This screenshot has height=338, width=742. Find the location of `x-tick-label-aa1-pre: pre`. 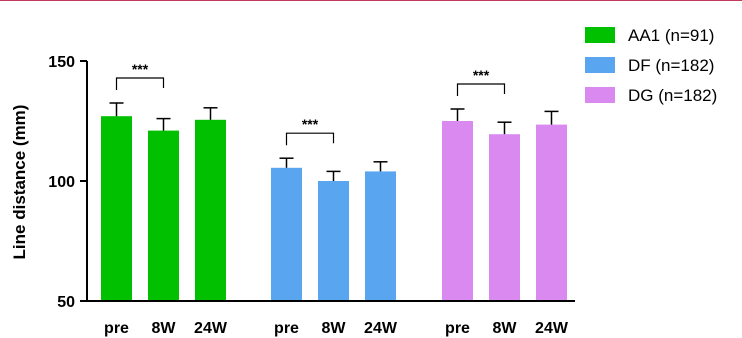

x-tick-label-aa1-pre: pre is located at coordinates (116, 328).